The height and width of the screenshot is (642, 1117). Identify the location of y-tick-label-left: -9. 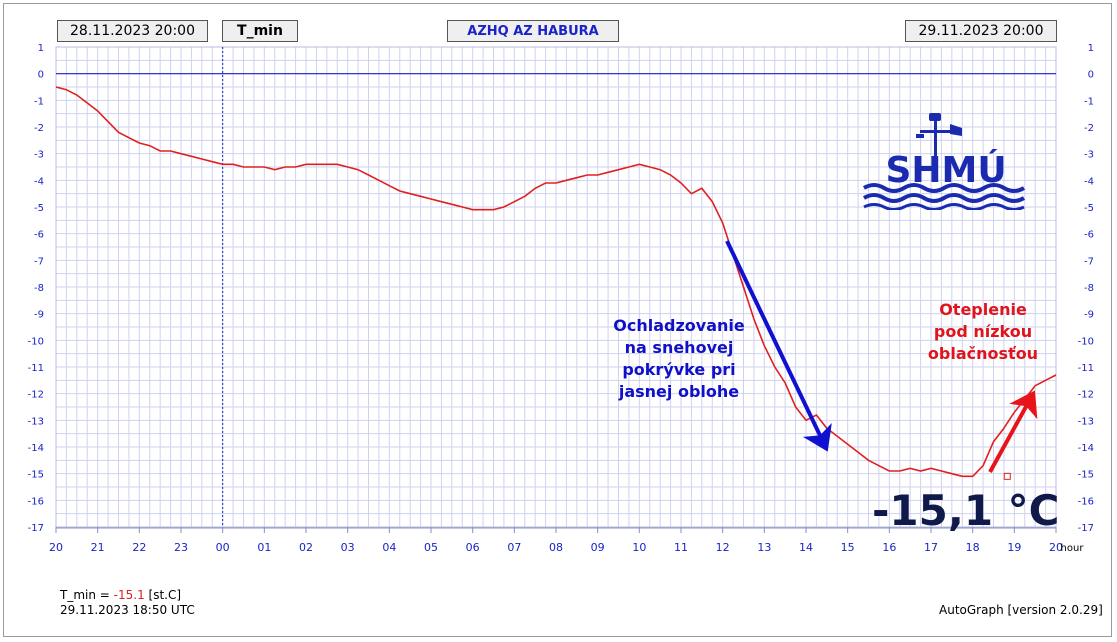
(39, 315).